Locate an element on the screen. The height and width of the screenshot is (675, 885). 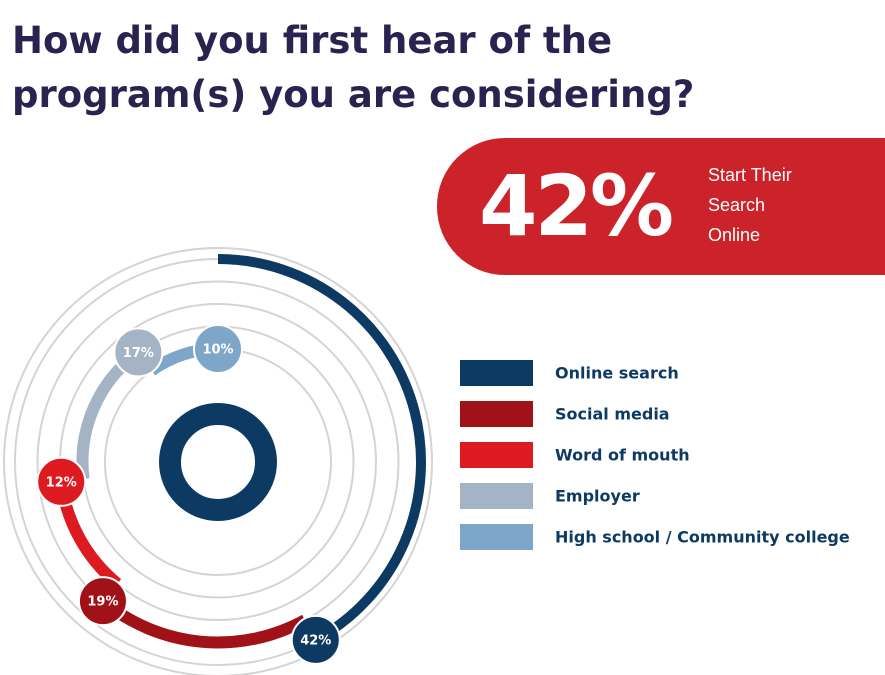
legend-label: Online search is located at coordinates (617, 373).